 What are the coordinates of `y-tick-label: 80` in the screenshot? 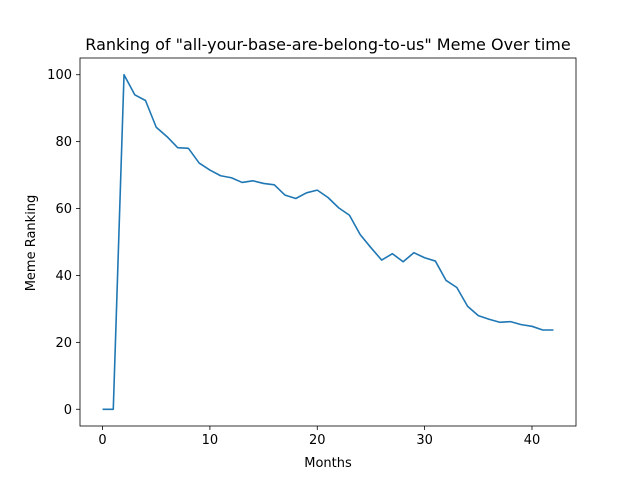 It's located at (63, 142).